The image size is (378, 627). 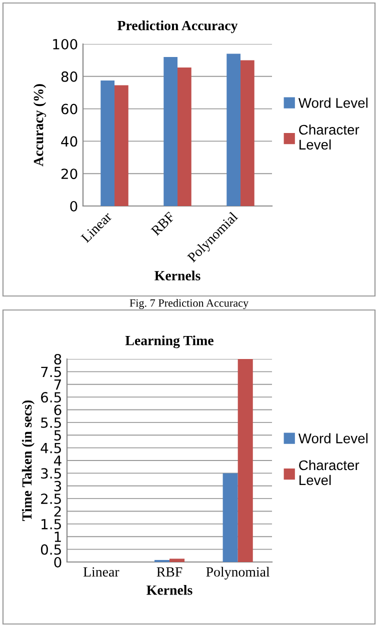 I want to click on y-tick-label: 2, so click(x=57, y=511).